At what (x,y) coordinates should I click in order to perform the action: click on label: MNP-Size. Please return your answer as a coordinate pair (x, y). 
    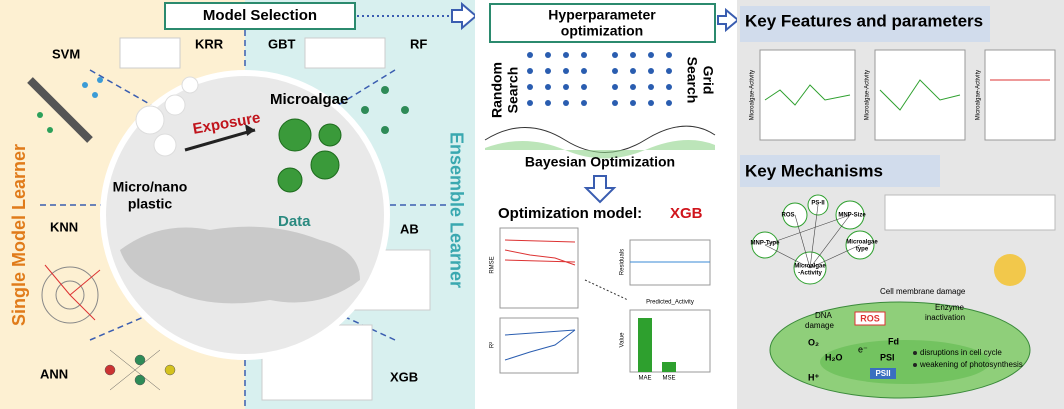
    Looking at the image, I should click on (852, 216).